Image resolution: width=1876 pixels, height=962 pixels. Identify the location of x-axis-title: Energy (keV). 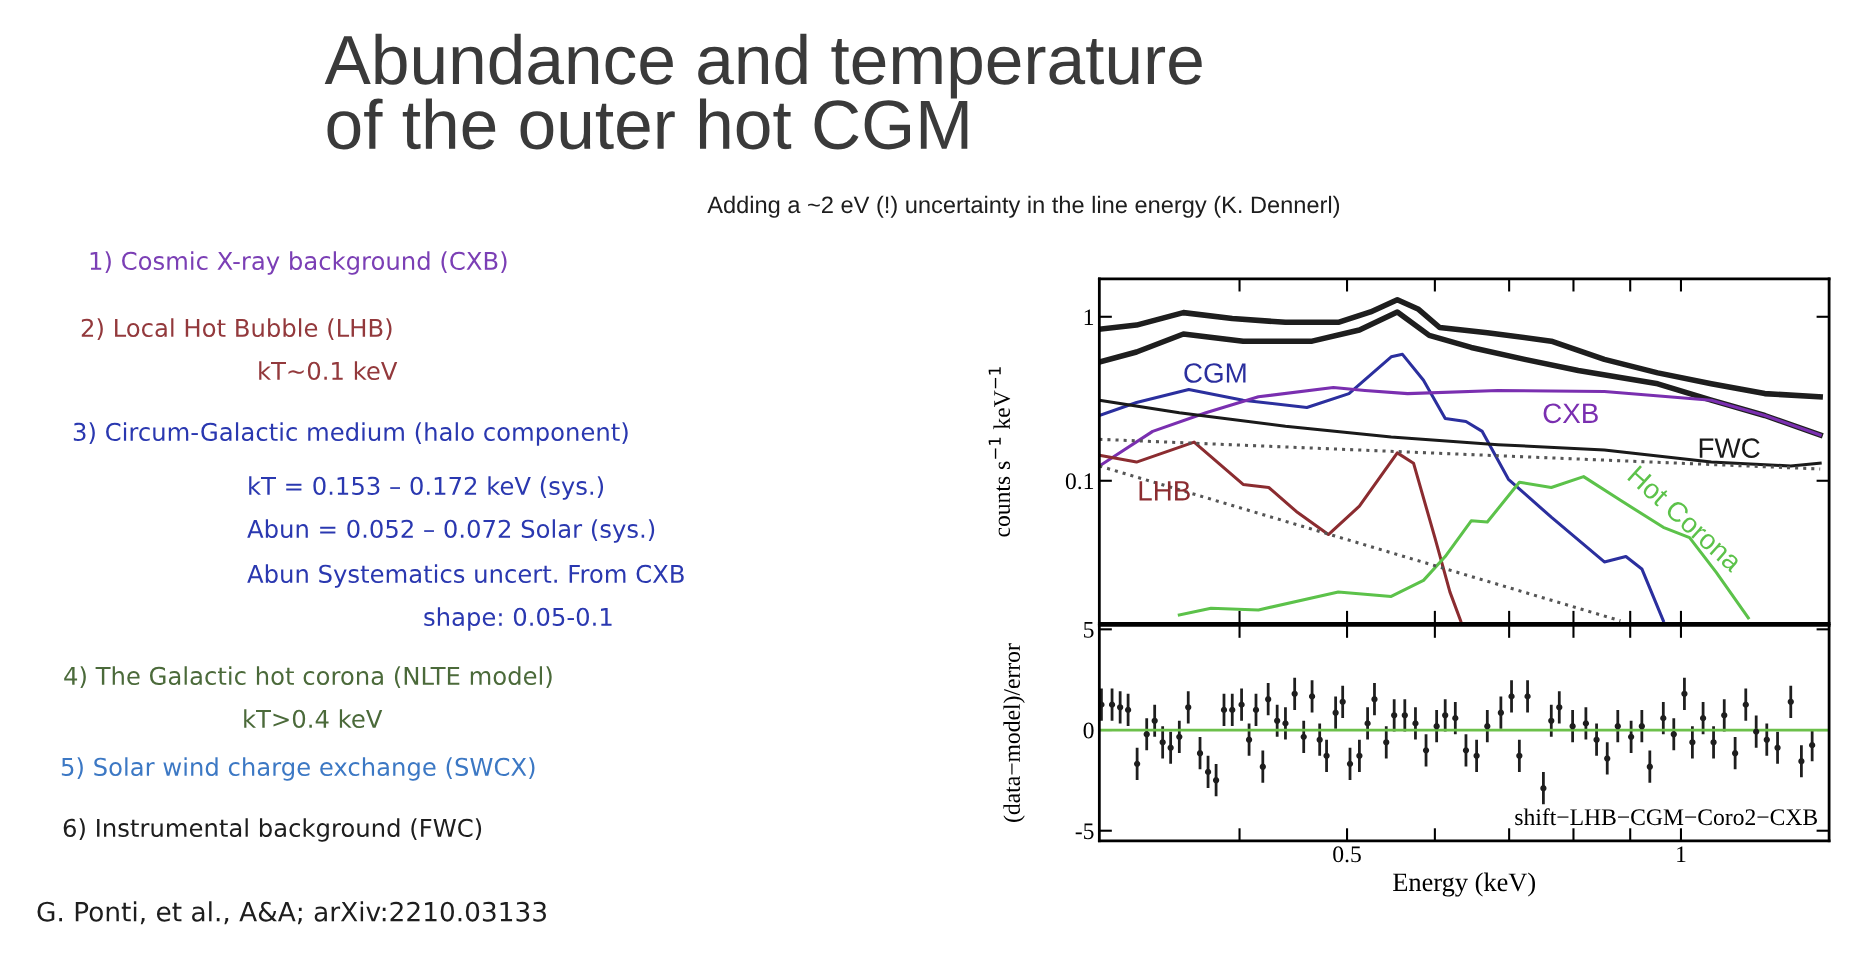
(1464, 884).